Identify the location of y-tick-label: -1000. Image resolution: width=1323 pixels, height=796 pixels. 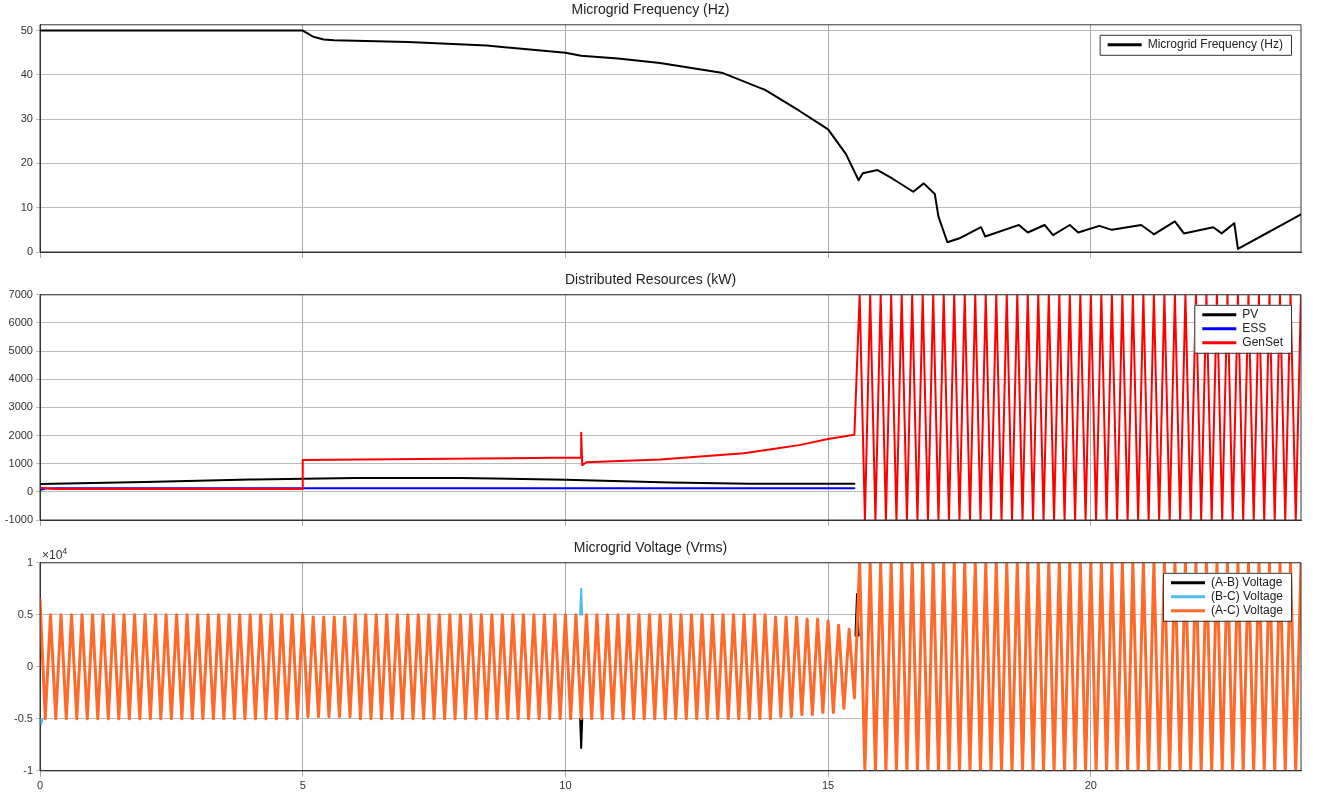
(18, 519).